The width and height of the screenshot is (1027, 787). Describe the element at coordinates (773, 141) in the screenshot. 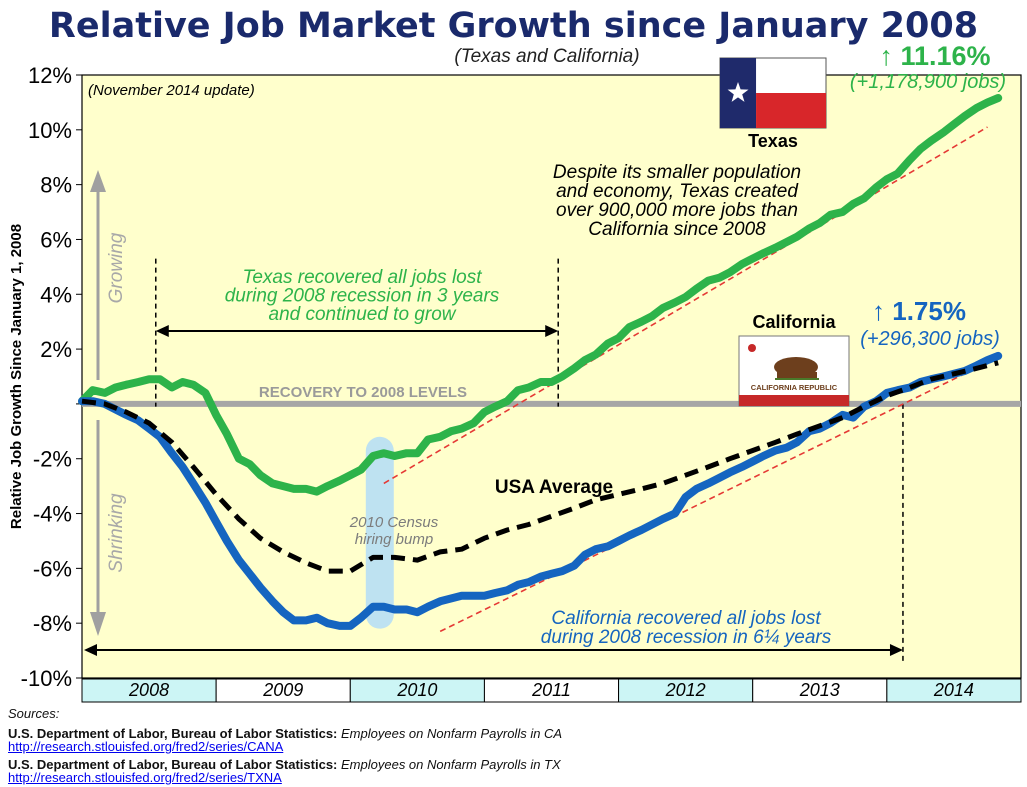

I see `texas-flag-label: Texas` at that location.